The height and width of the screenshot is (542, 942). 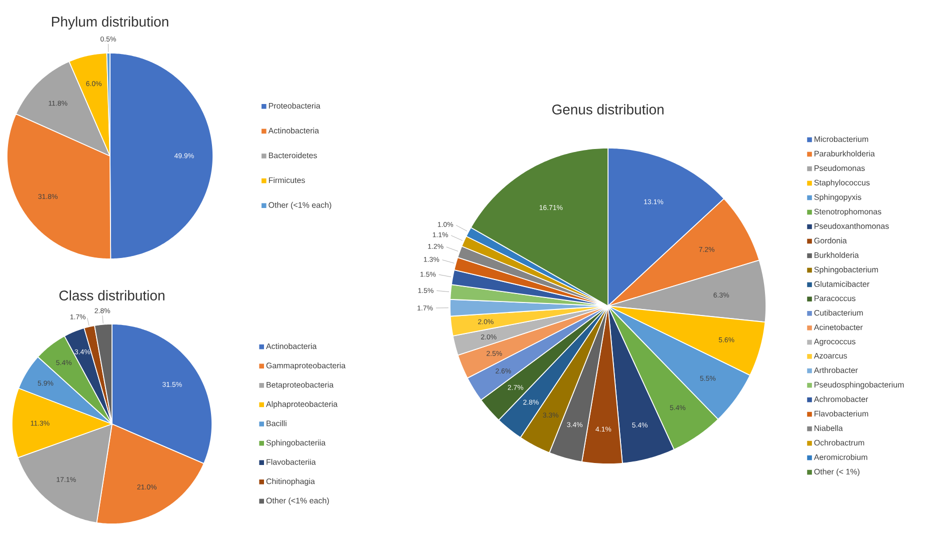 What do you see at coordinates (838, 327) in the screenshot?
I see `legend-label: Acinetobacter` at bounding box center [838, 327].